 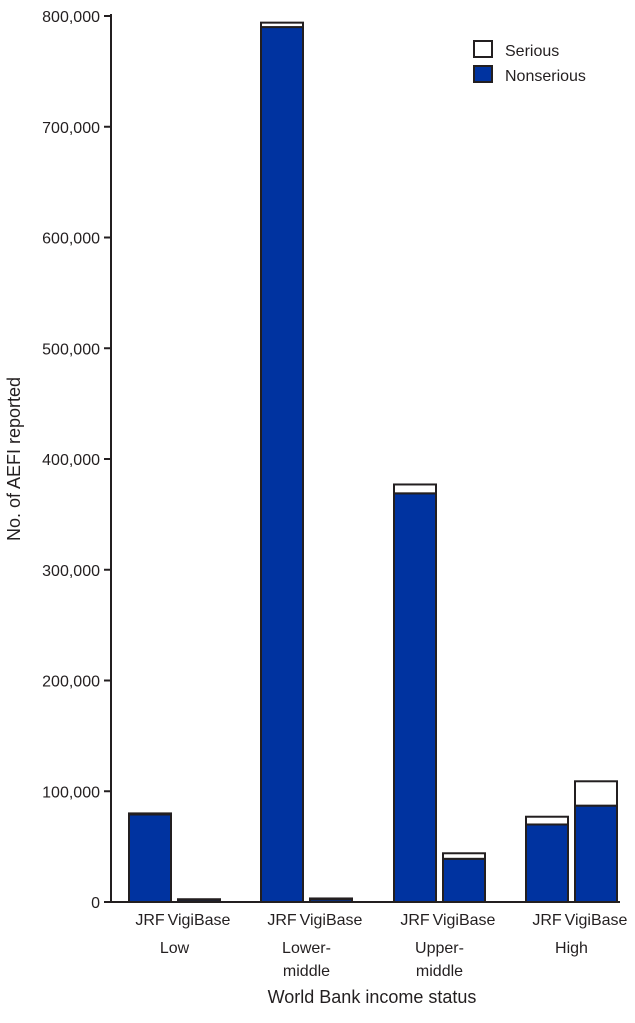 What do you see at coordinates (71, 682) in the screenshot?
I see `y-tick-label: 200,000` at bounding box center [71, 682].